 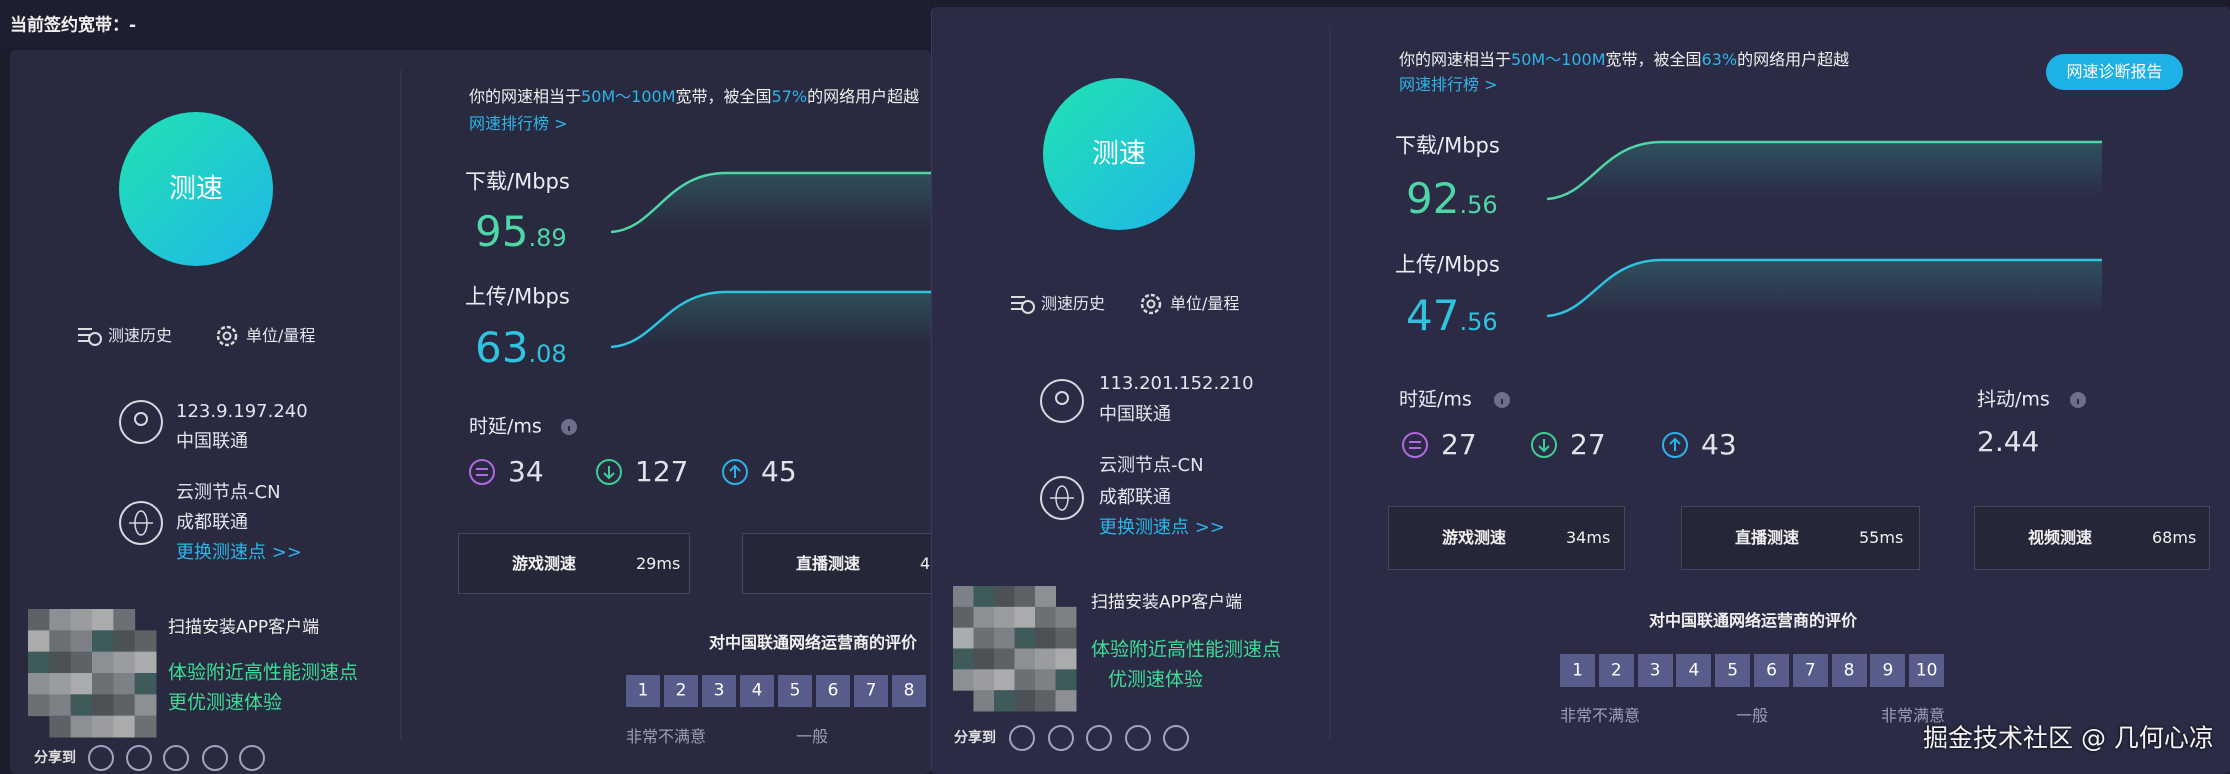 What do you see at coordinates (925, 563) in the screenshot?
I see `test-value: 4` at bounding box center [925, 563].